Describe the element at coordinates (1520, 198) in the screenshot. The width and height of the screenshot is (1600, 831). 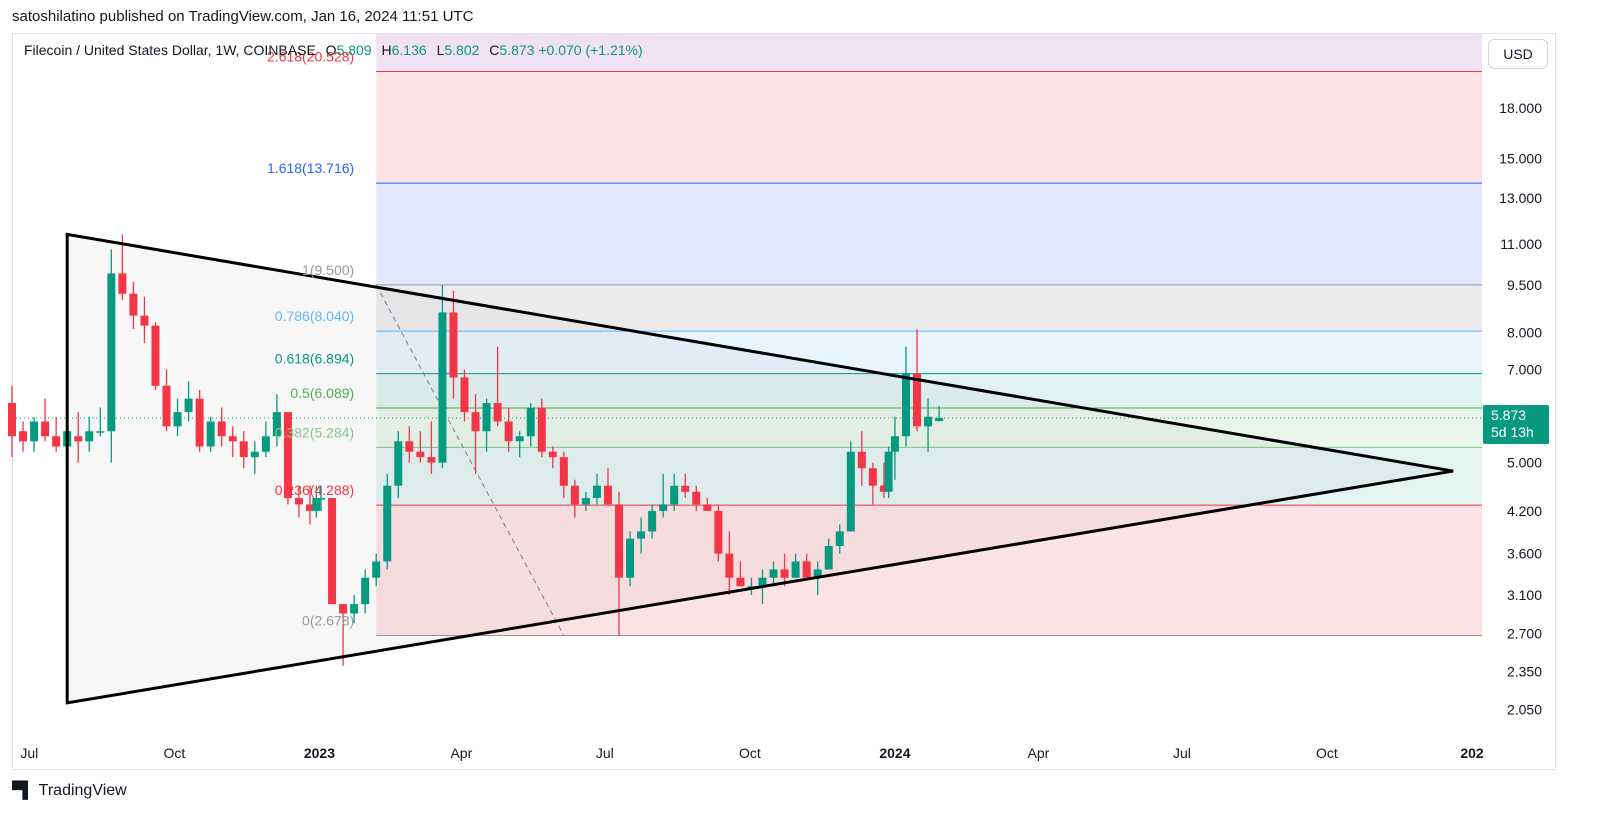
I see `price-tick-label: 13.000` at that location.